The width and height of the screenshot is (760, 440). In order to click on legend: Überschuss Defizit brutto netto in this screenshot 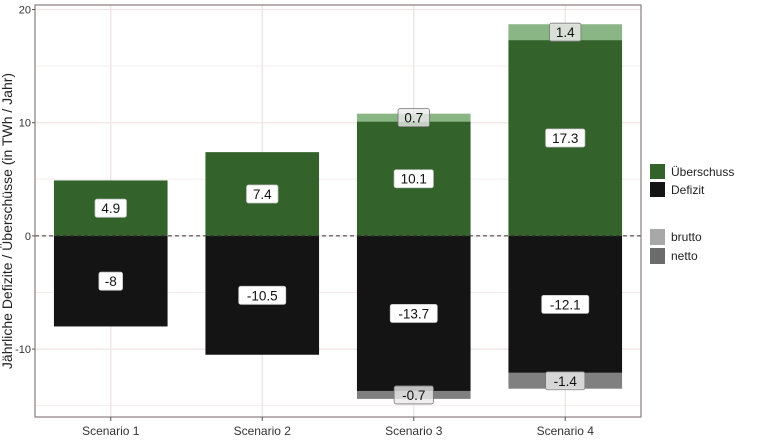, I will do `click(692, 214)`.